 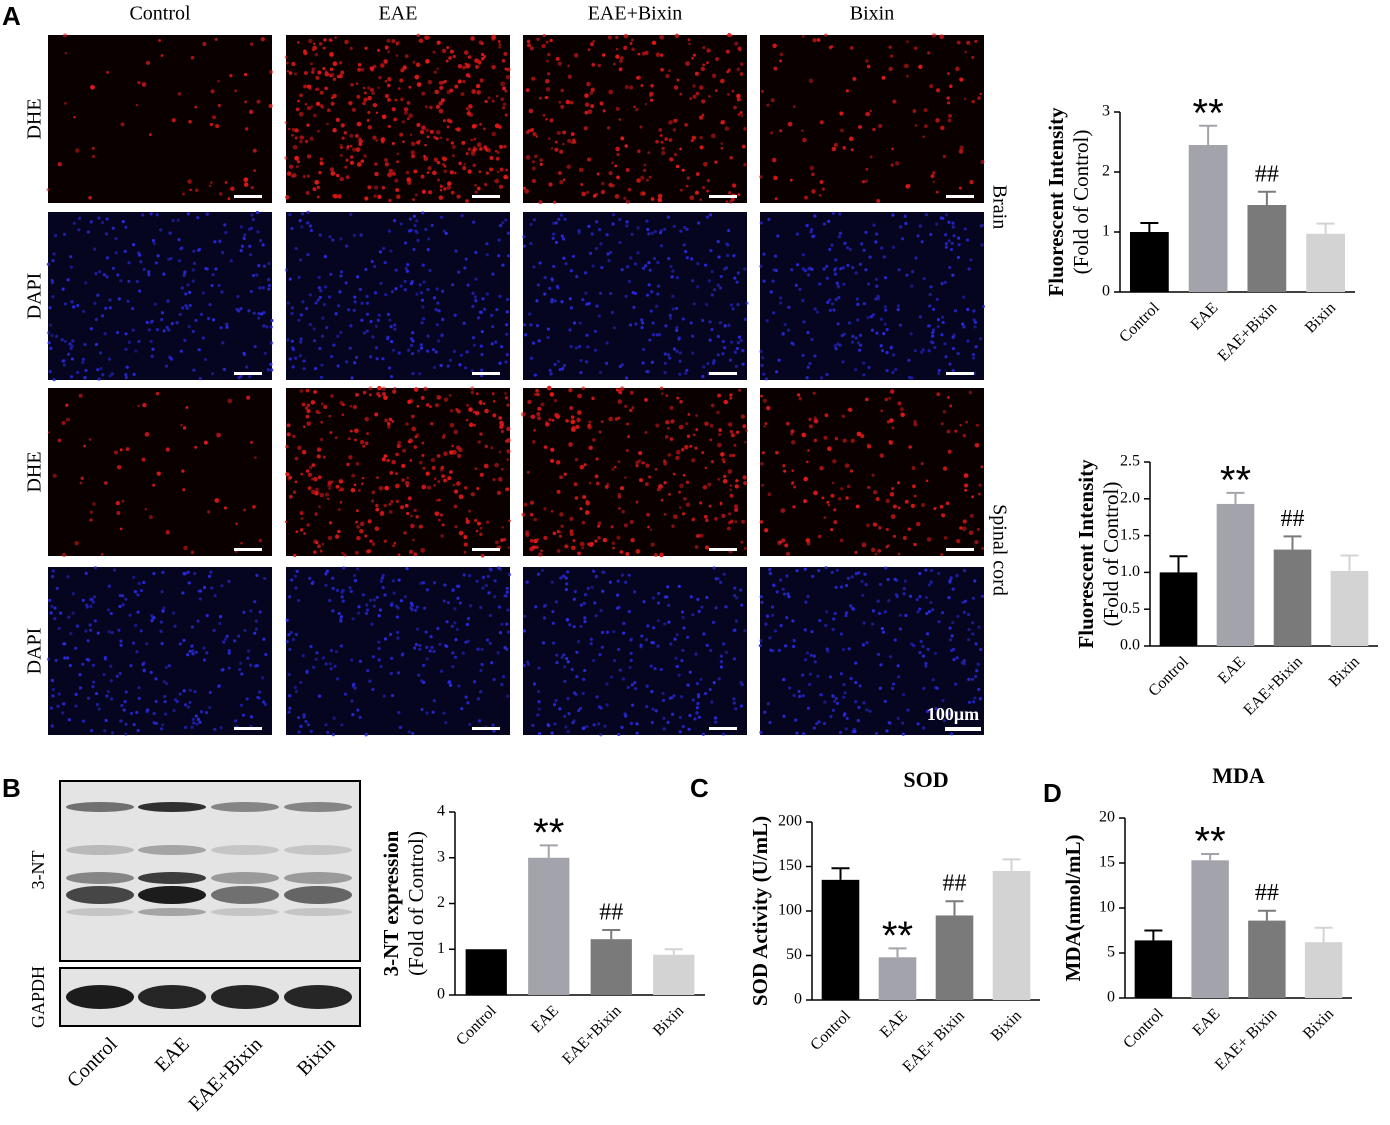 What do you see at coordinates (160, 118) in the screenshot?
I see `micrograph` at bounding box center [160, 118].